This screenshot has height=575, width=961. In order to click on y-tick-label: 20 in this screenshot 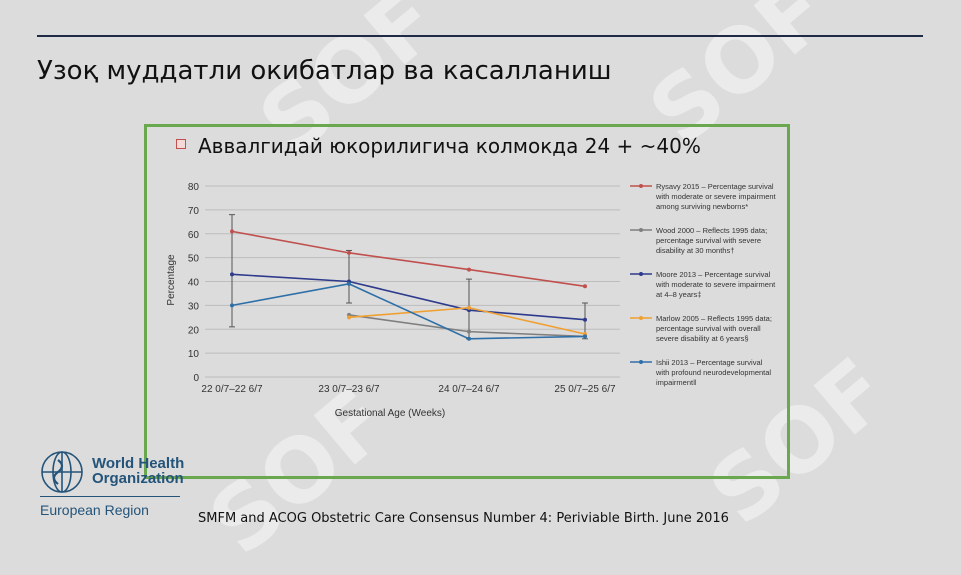, I will do `click(194, 330)`.